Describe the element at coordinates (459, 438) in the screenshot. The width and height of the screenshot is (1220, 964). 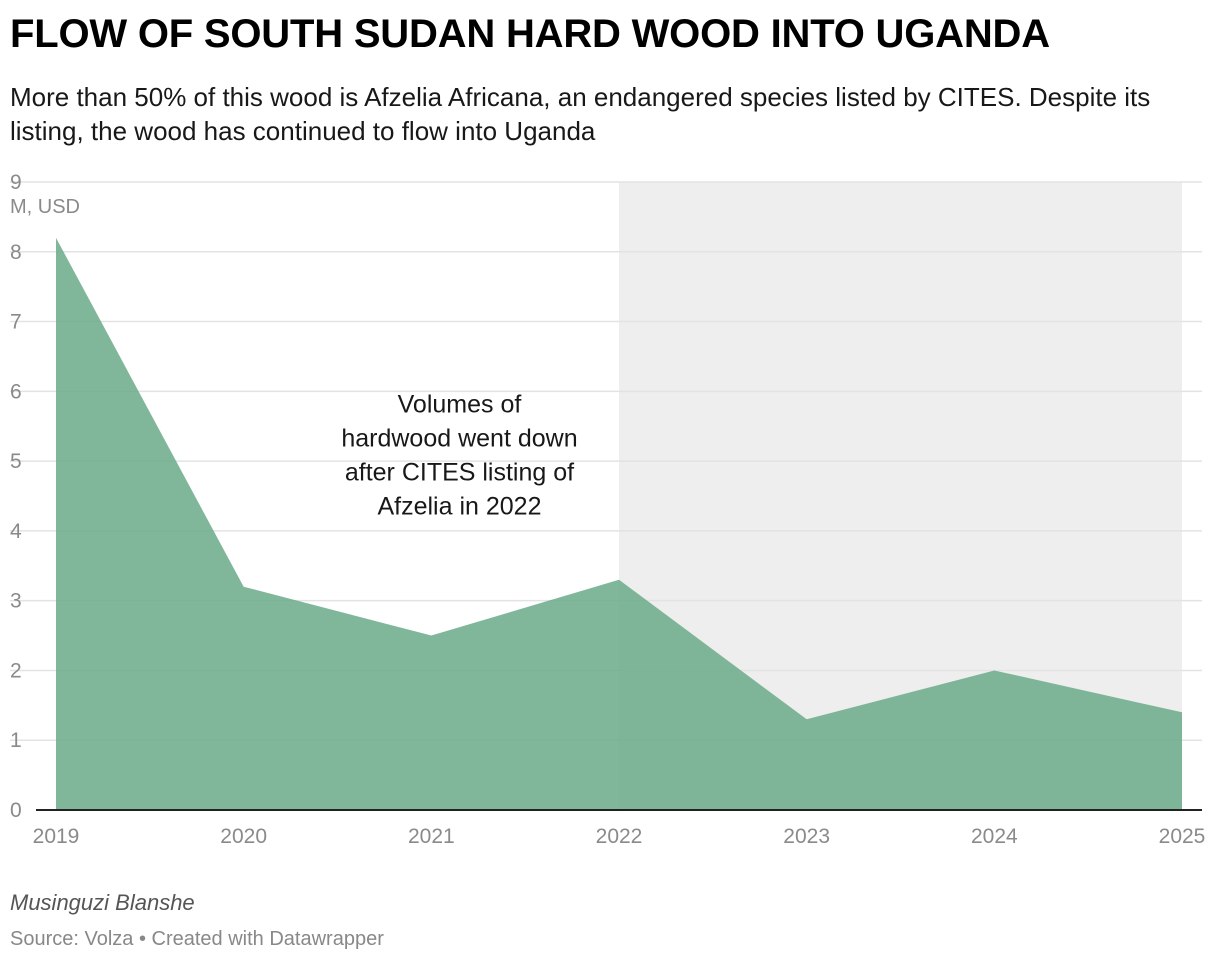
I see `annotation-text: hardwood went down` at that location.